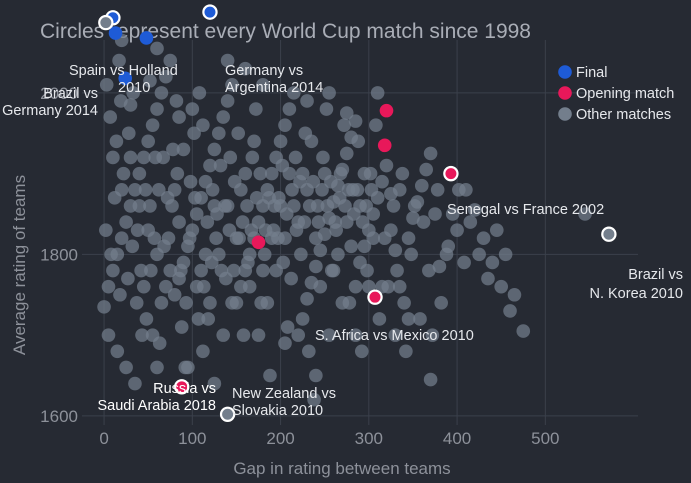 This screenshot has height=483, width=691. I want to click on annotation-russia-line: Russia vs, so click(184, 389).